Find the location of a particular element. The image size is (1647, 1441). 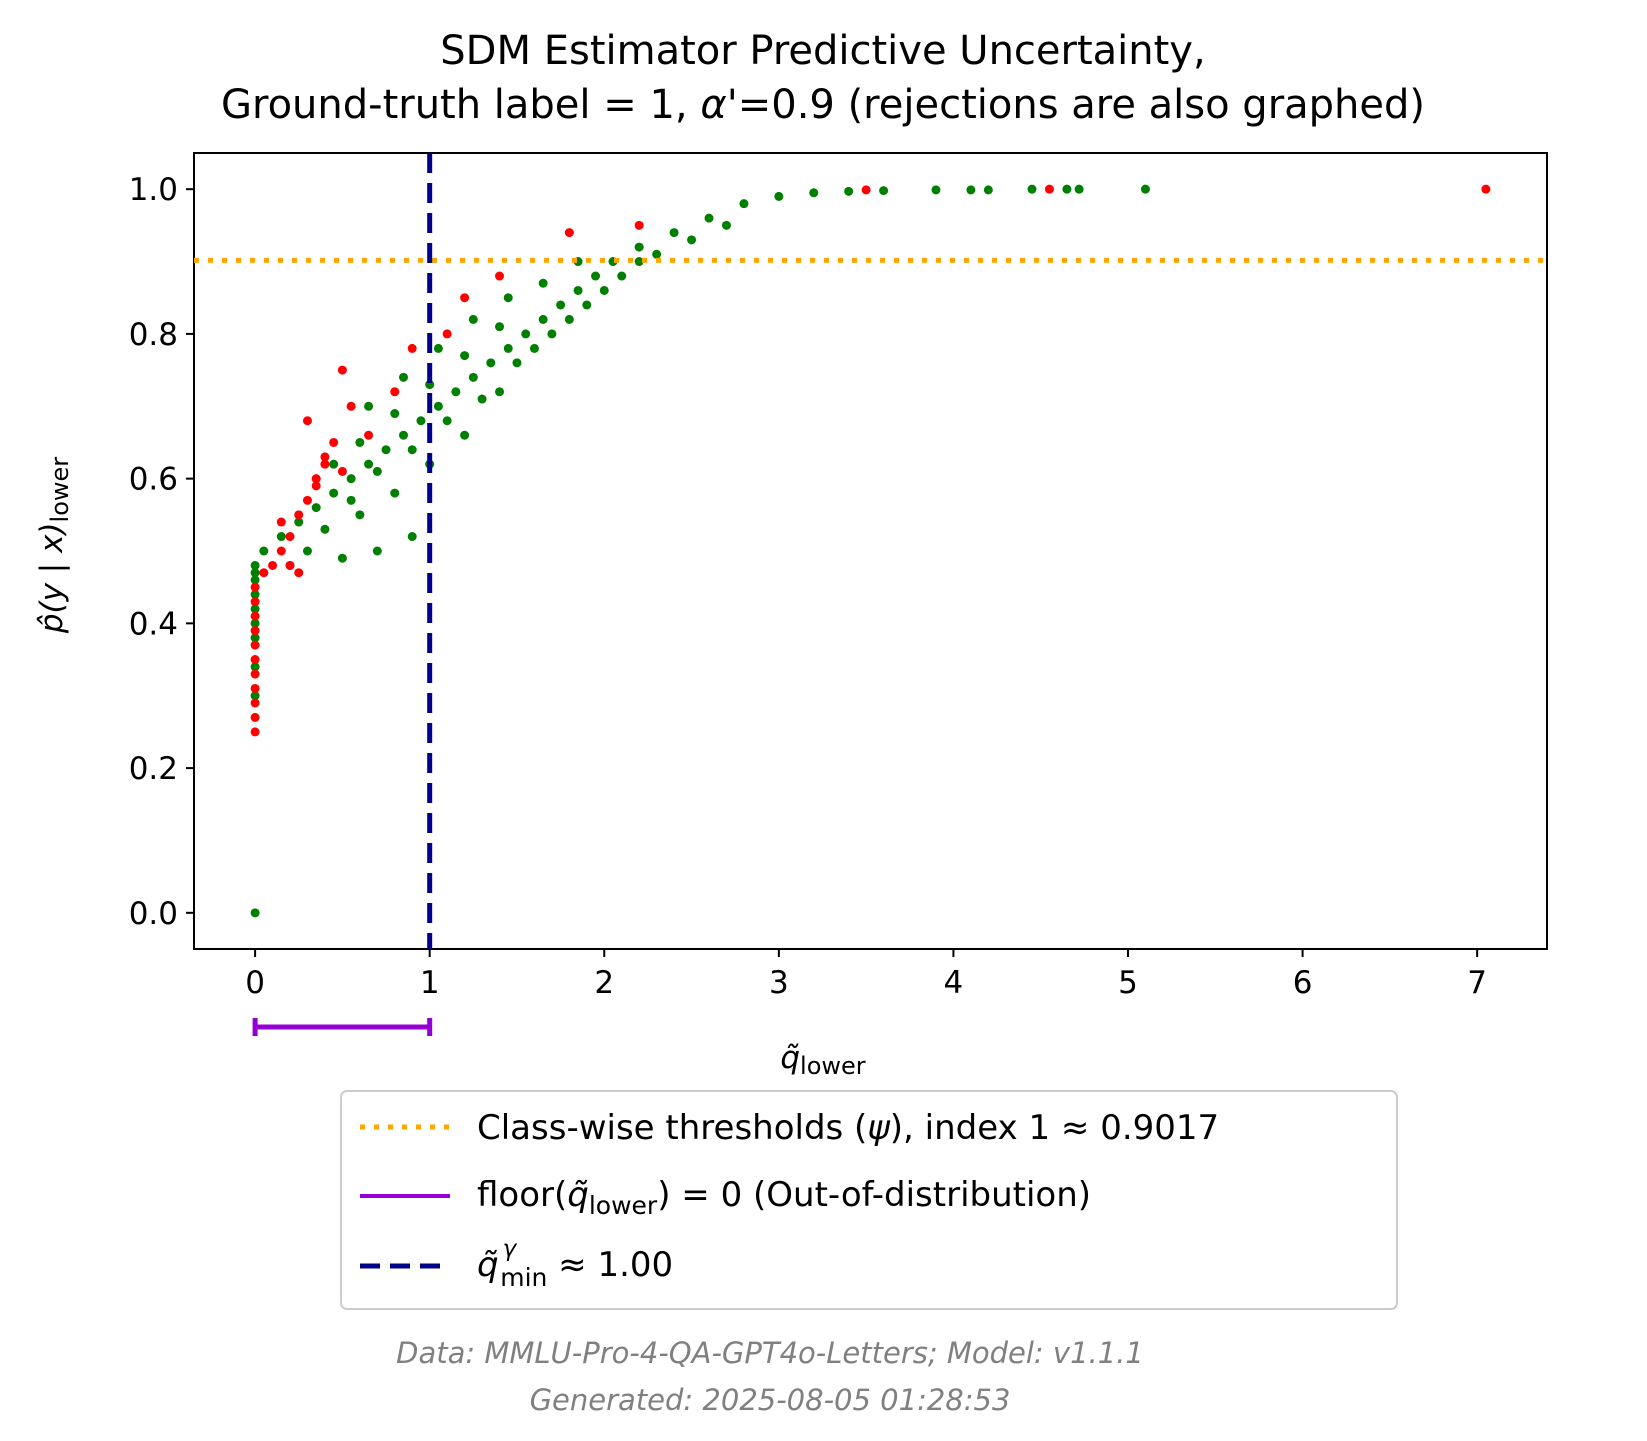

x-tick-label: 0 is located at coordinates (255, 983).